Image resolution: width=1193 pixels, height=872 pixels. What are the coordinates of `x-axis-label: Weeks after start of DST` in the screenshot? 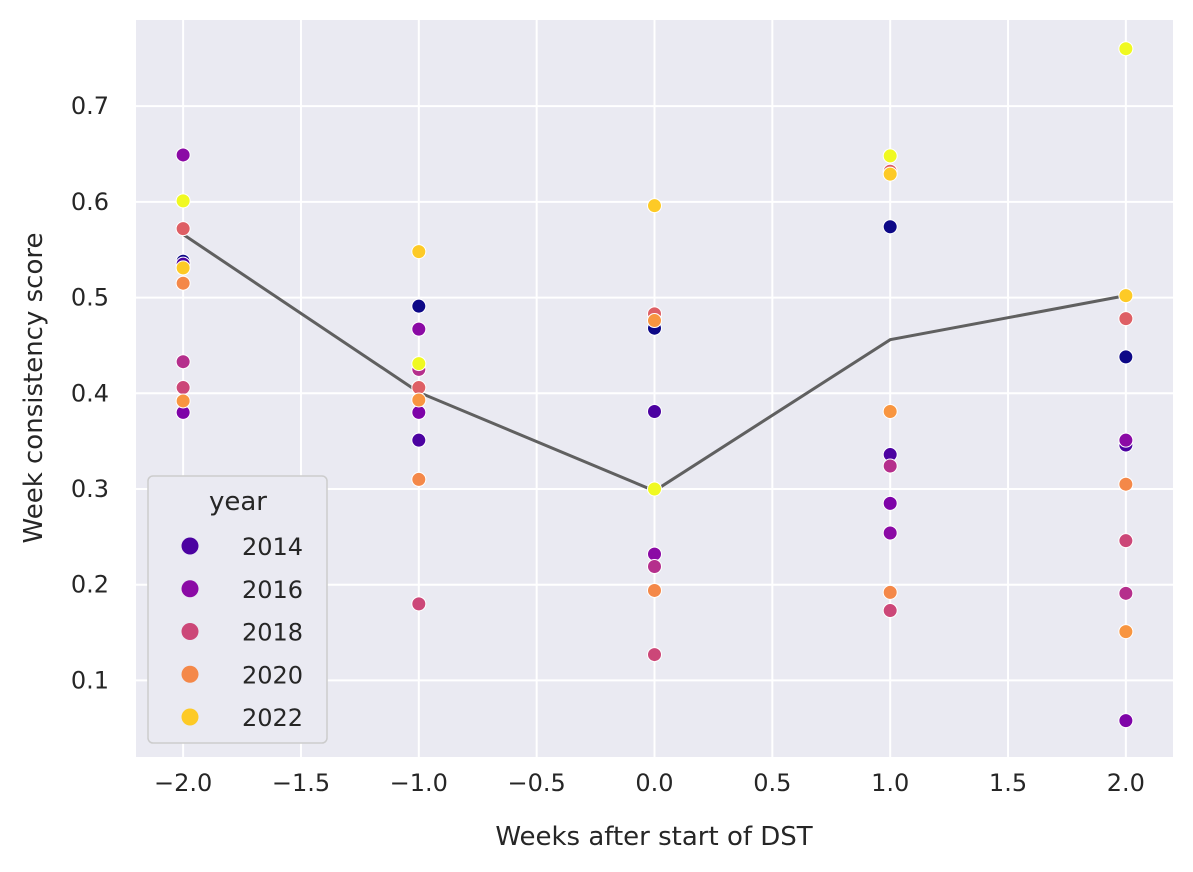 It's located at (653, 837).